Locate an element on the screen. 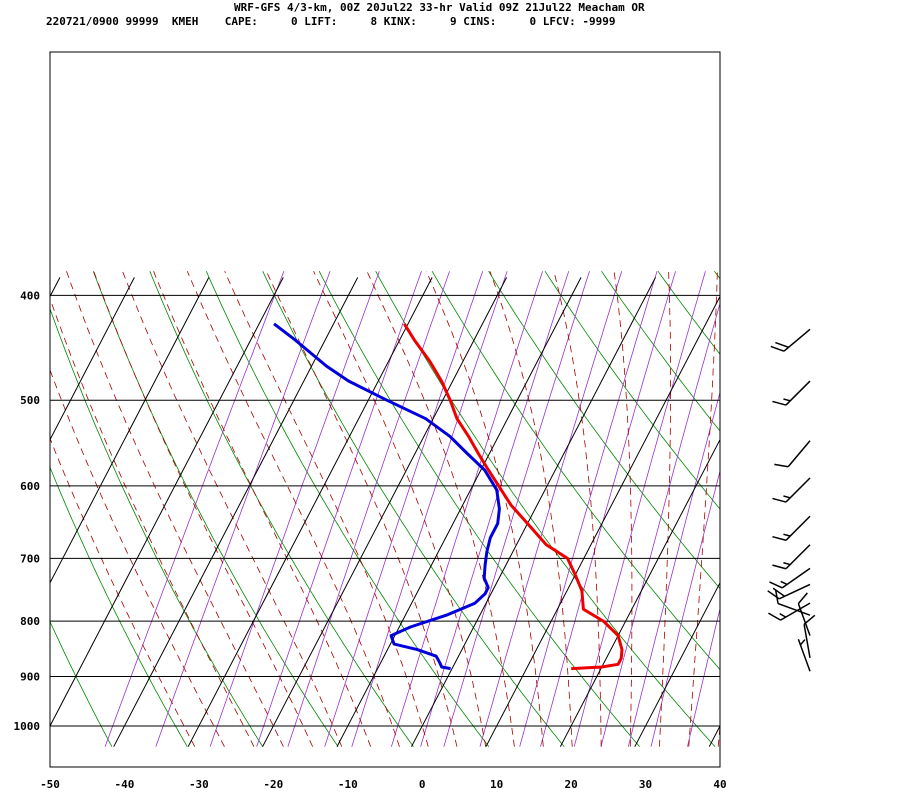 Image resolution: width=900 pixels, height=800 pixels. temperature-tick-label: -20 is located at coordinates (273, 784).